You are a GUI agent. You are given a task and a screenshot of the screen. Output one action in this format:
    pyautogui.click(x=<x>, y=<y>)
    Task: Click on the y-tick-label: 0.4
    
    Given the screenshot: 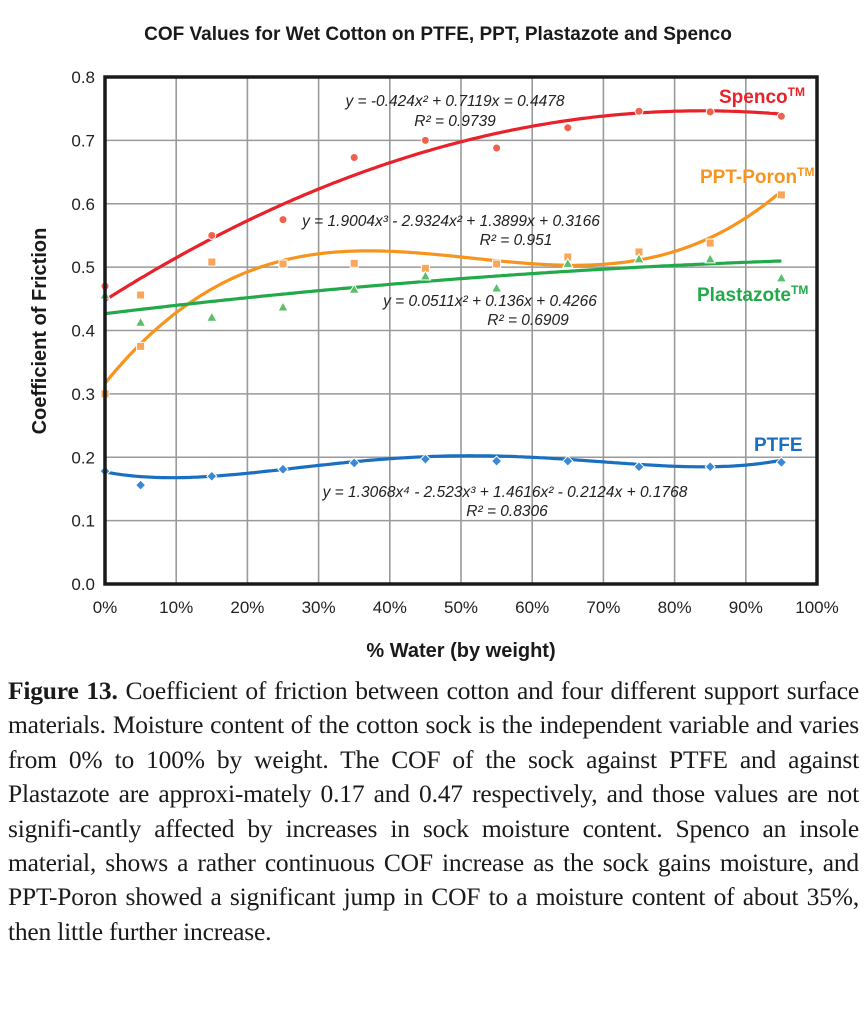 What is the action you would take?
    pyautogui.click(x=83, y=331)
    